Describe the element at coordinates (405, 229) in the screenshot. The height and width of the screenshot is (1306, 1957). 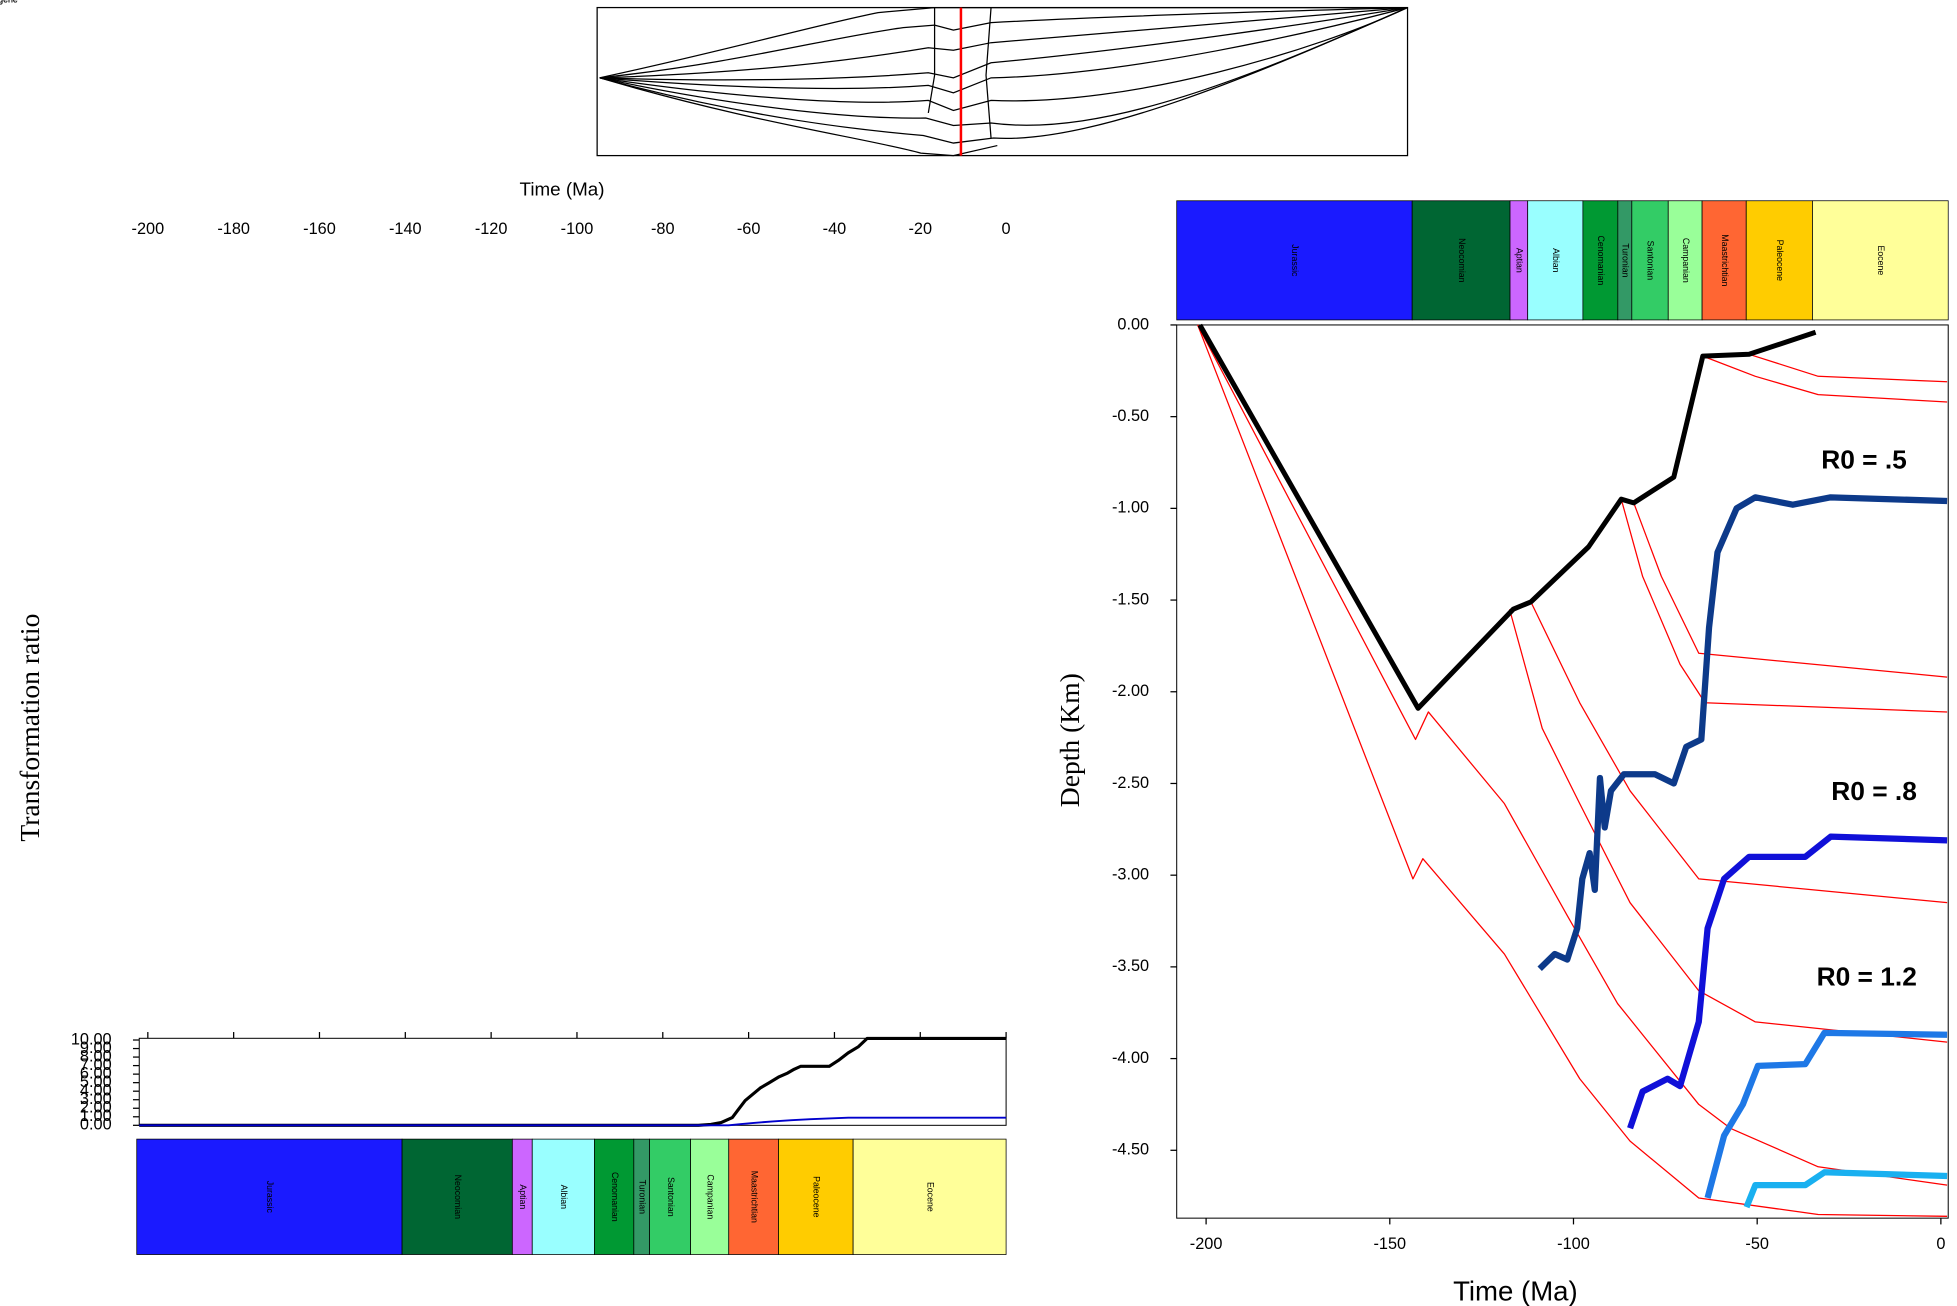
I see `x-tick-label: -140` at that location.